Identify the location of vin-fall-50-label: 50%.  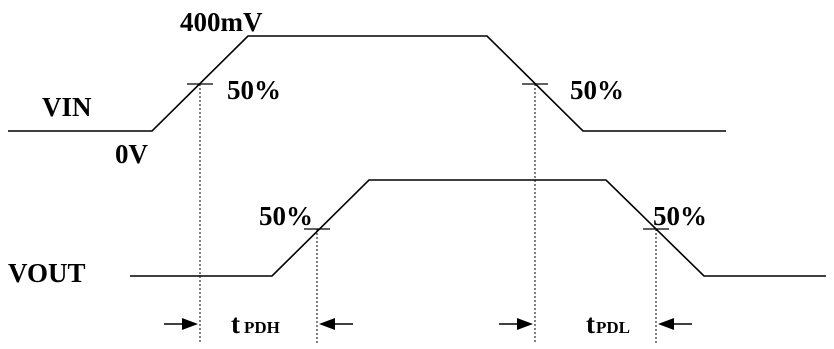
(597, 90).